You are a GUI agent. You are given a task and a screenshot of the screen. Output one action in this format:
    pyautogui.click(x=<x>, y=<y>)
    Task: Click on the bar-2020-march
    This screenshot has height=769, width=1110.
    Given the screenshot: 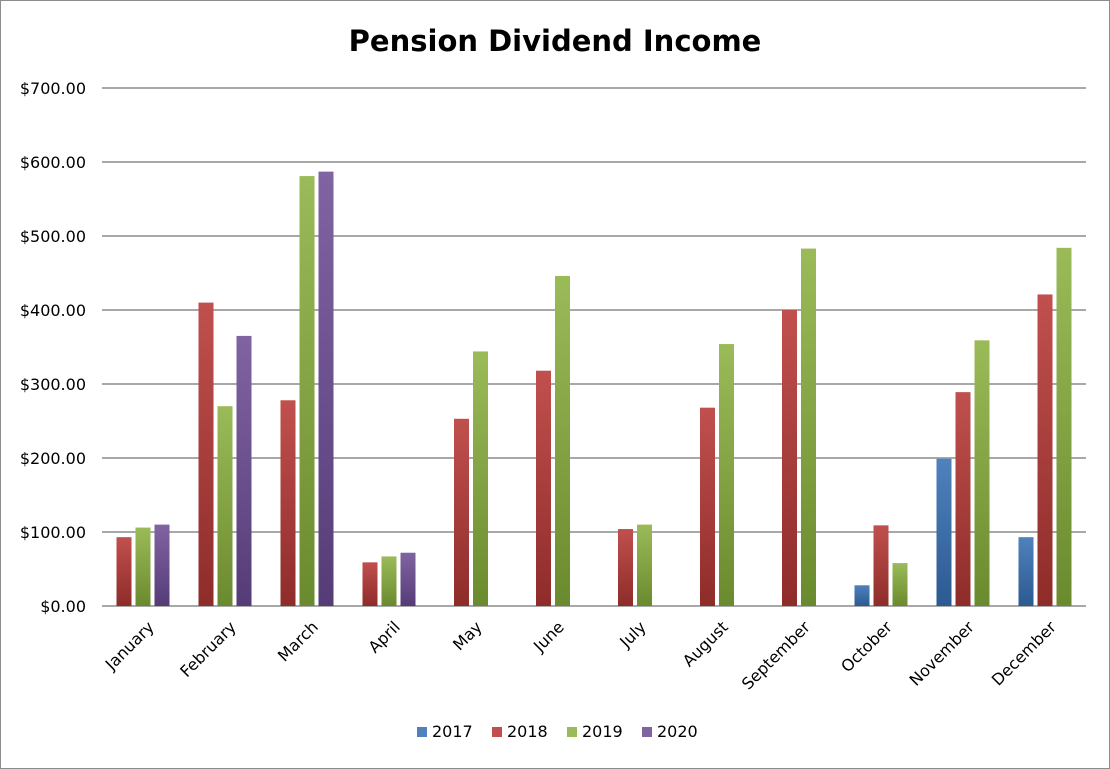 What is the action you would take?
    pyautogui.click(x=326, y=388)
    